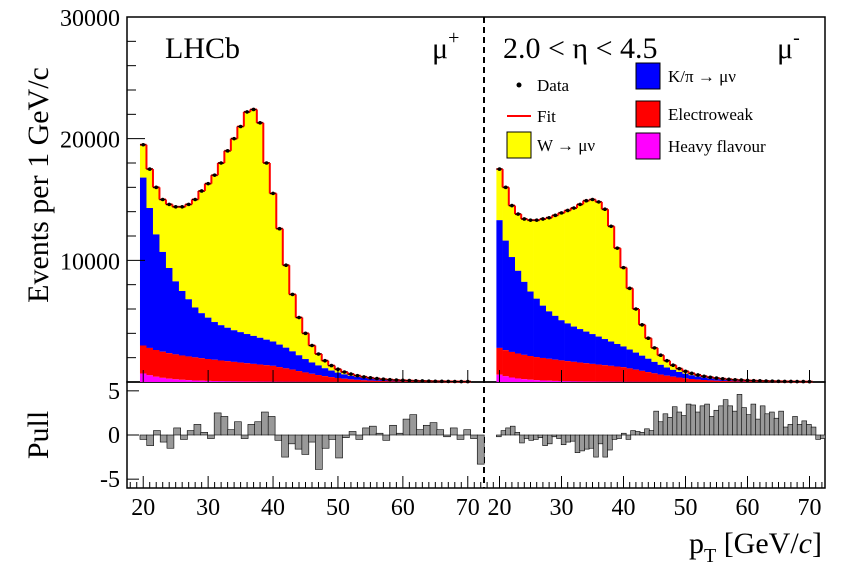  I want to click on x-tick-label: 50, so click(338, 508).